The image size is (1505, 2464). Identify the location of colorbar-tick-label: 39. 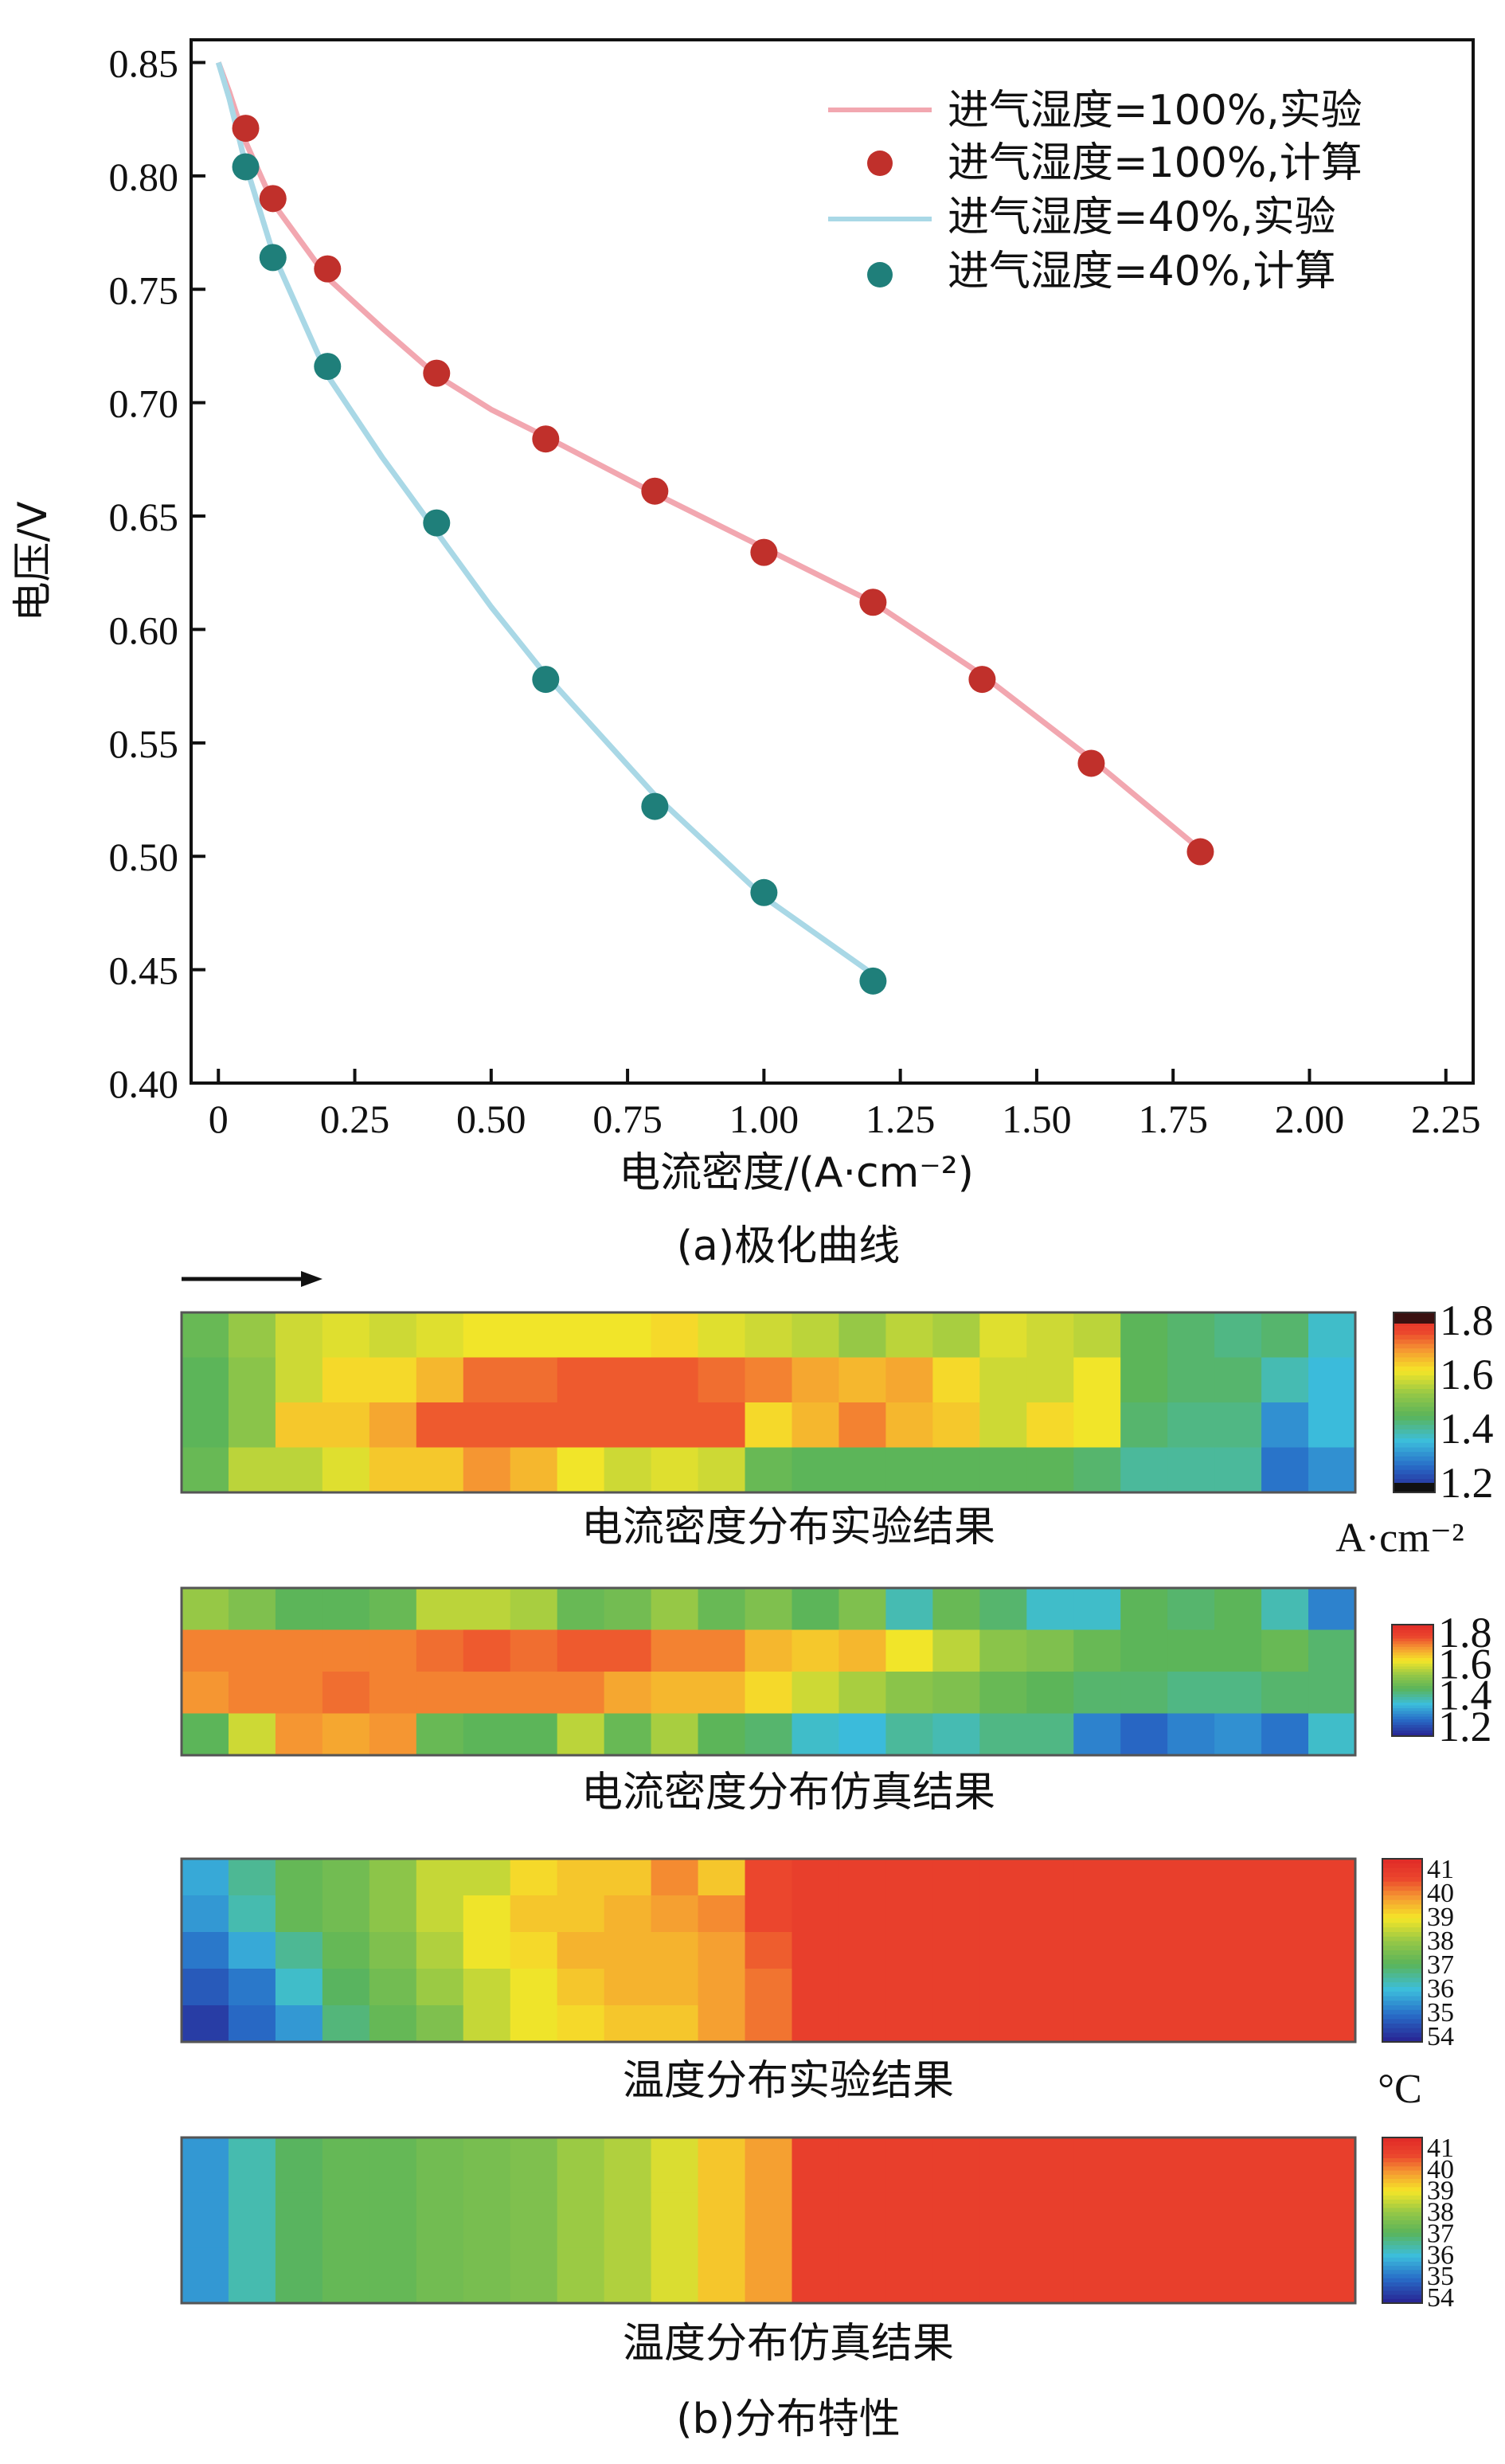
(1440, 2191).